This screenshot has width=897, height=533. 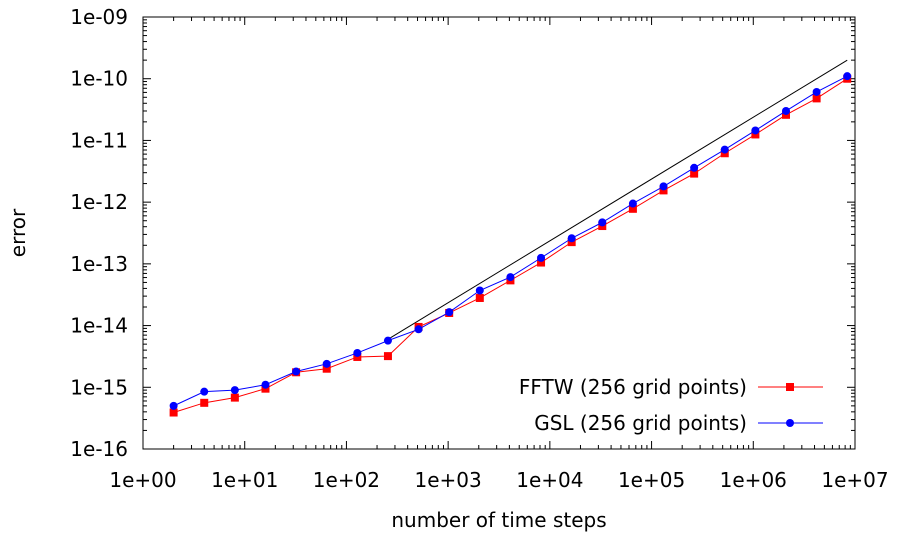 What do you see at coordinates (651, 480) in the screenshot?
I see `x-tick-label: 1e+05` at bounding box center [651, 480].